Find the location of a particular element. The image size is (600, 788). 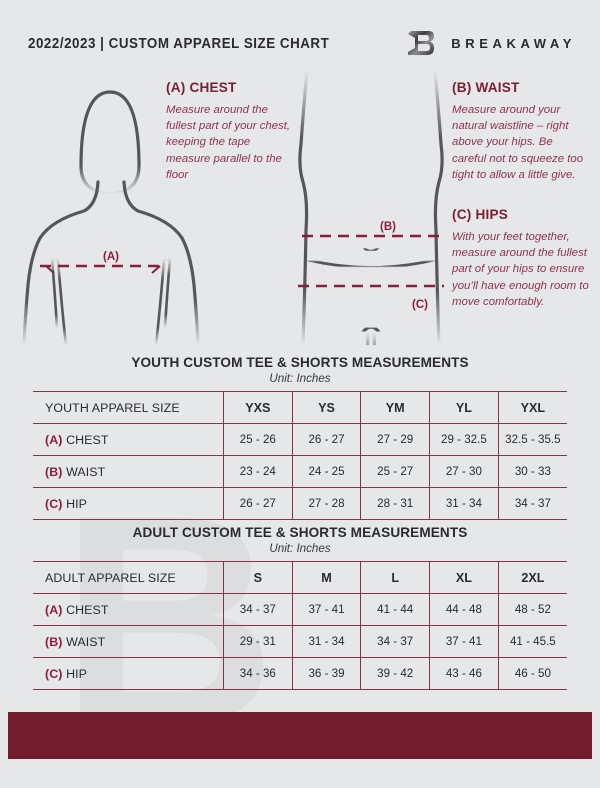

brand-lockup: BREAKAWAY is located at coordinates (490, 43).